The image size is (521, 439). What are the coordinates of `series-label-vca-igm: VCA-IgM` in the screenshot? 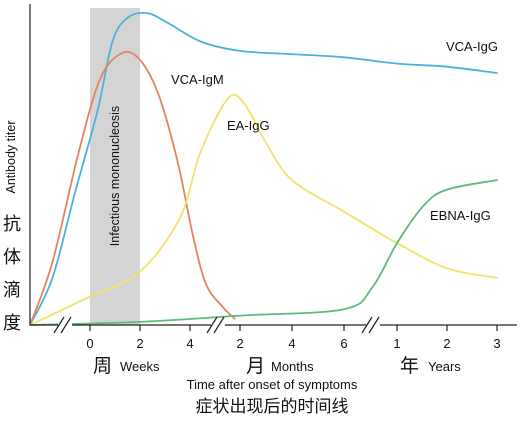 It's located at (197, 79).